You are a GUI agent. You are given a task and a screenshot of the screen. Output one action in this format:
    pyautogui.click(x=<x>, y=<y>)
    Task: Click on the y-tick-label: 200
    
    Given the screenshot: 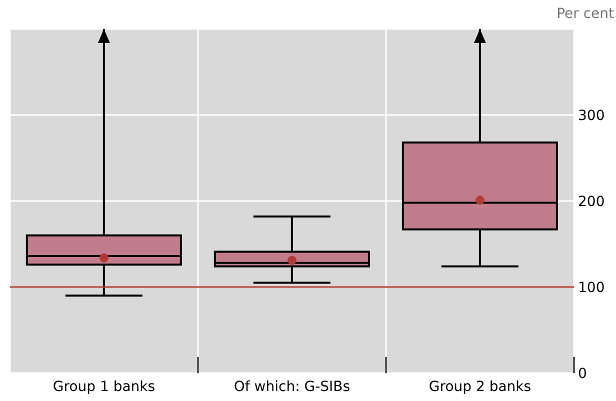 What is the action you would take?
    pyautogui.click(x=591, y=202)
    